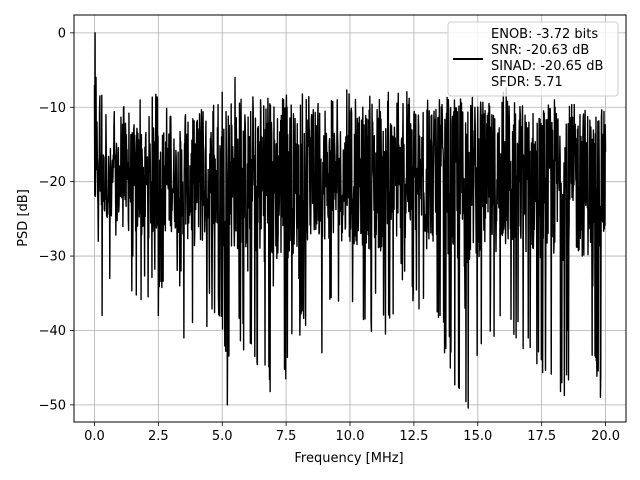  Describe the element at coordinates (477, 436) in the screenshot. I see `x-tick-label: 15.0` at that location.